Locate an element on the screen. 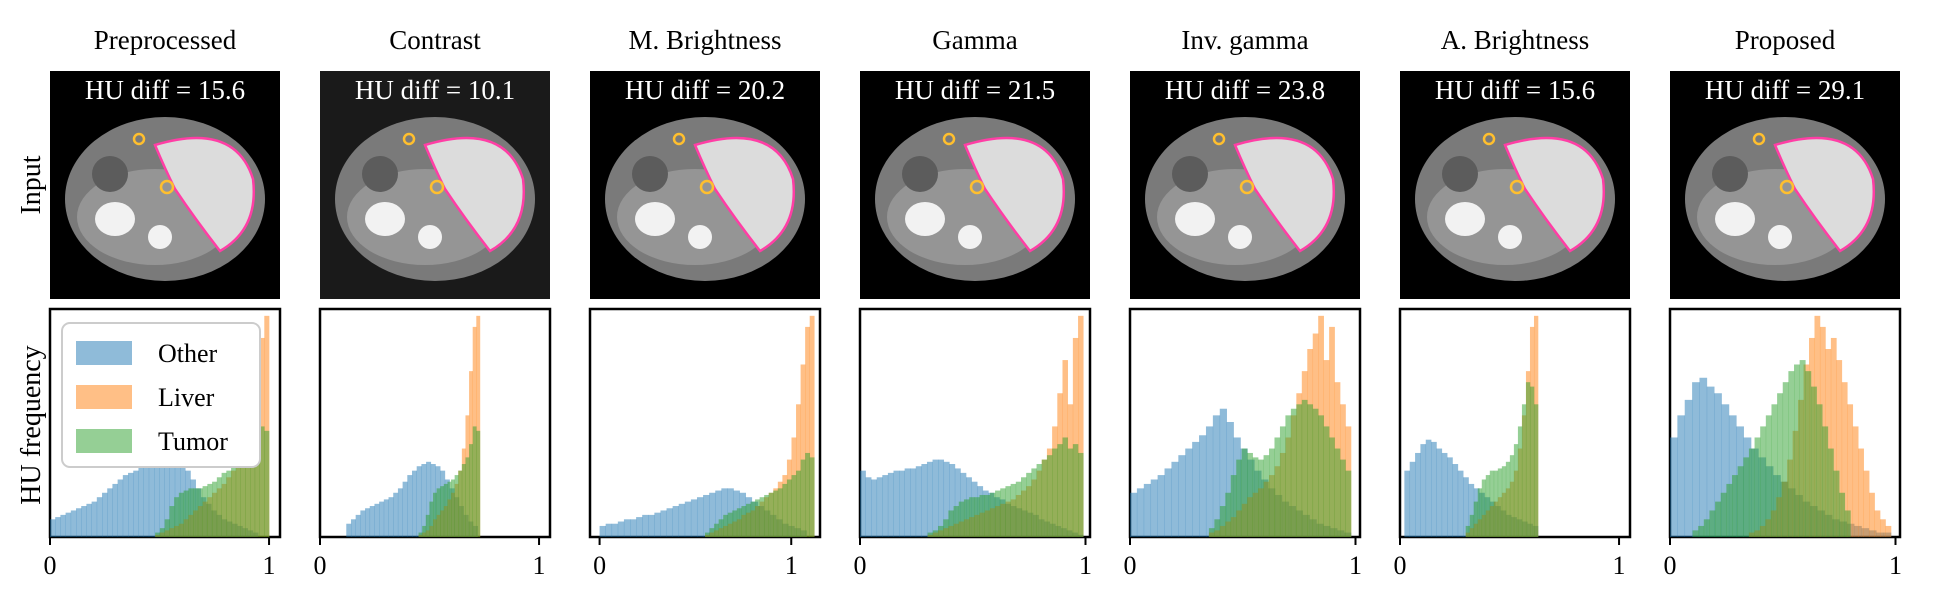  hu-diff-label: HU diff = 15.6 is located at coordinates (1515, 90).